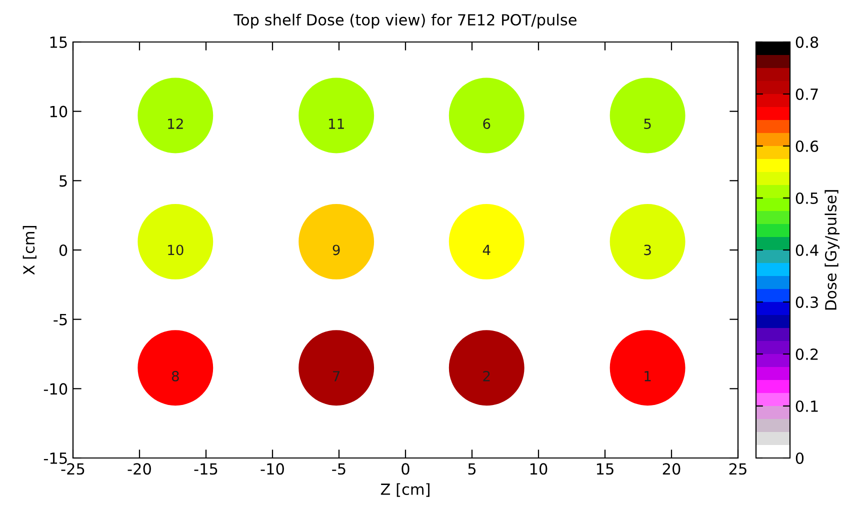 Image resolution: width=856 pixels, height=515 pixels. Describe the element at coordinates (832, 250) in the screenshot. I see `color-bar-title: Dose [Gy/pulse]` at that location.